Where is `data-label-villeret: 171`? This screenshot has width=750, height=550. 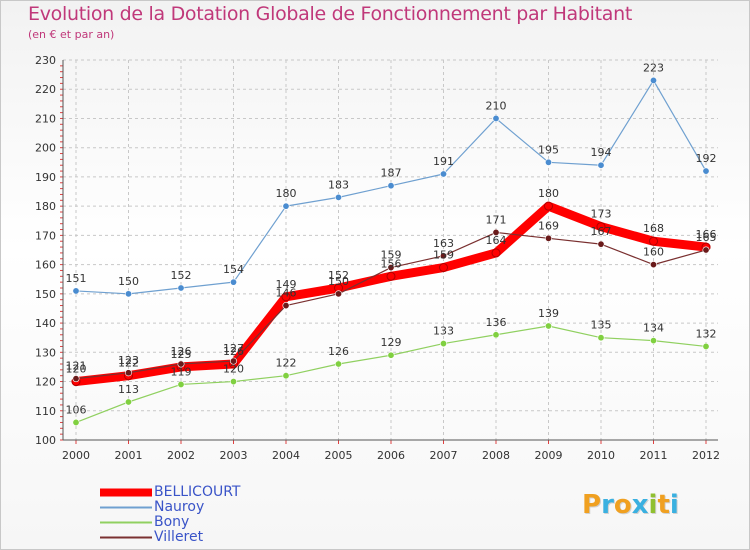 data-label-villeret: 171 is located at coordinates (496, 219).